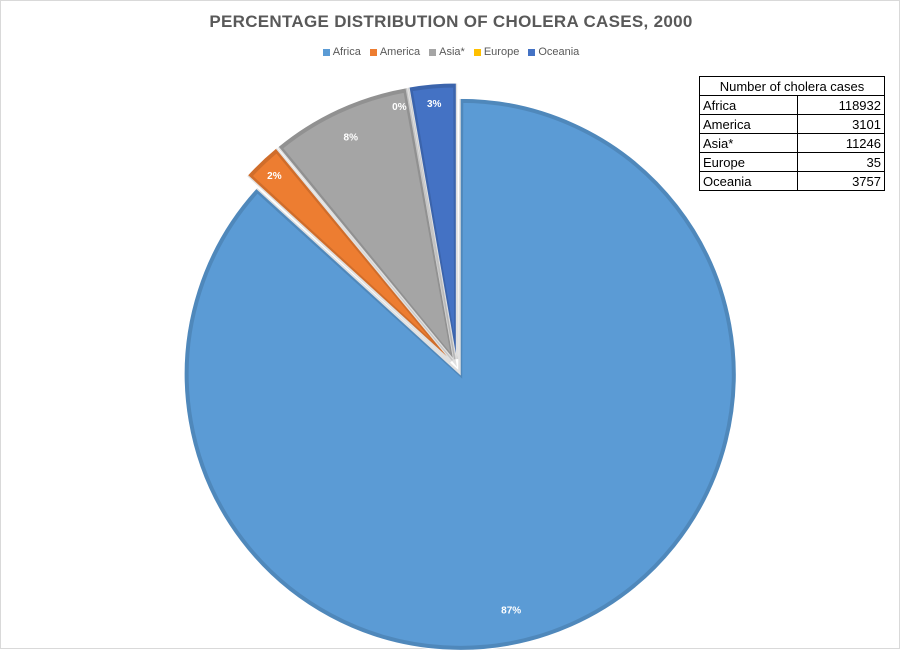 The height and width of the screenshot is (651, 902). I want to click on legend-item-oceania: Oceania, so click(553, 52).